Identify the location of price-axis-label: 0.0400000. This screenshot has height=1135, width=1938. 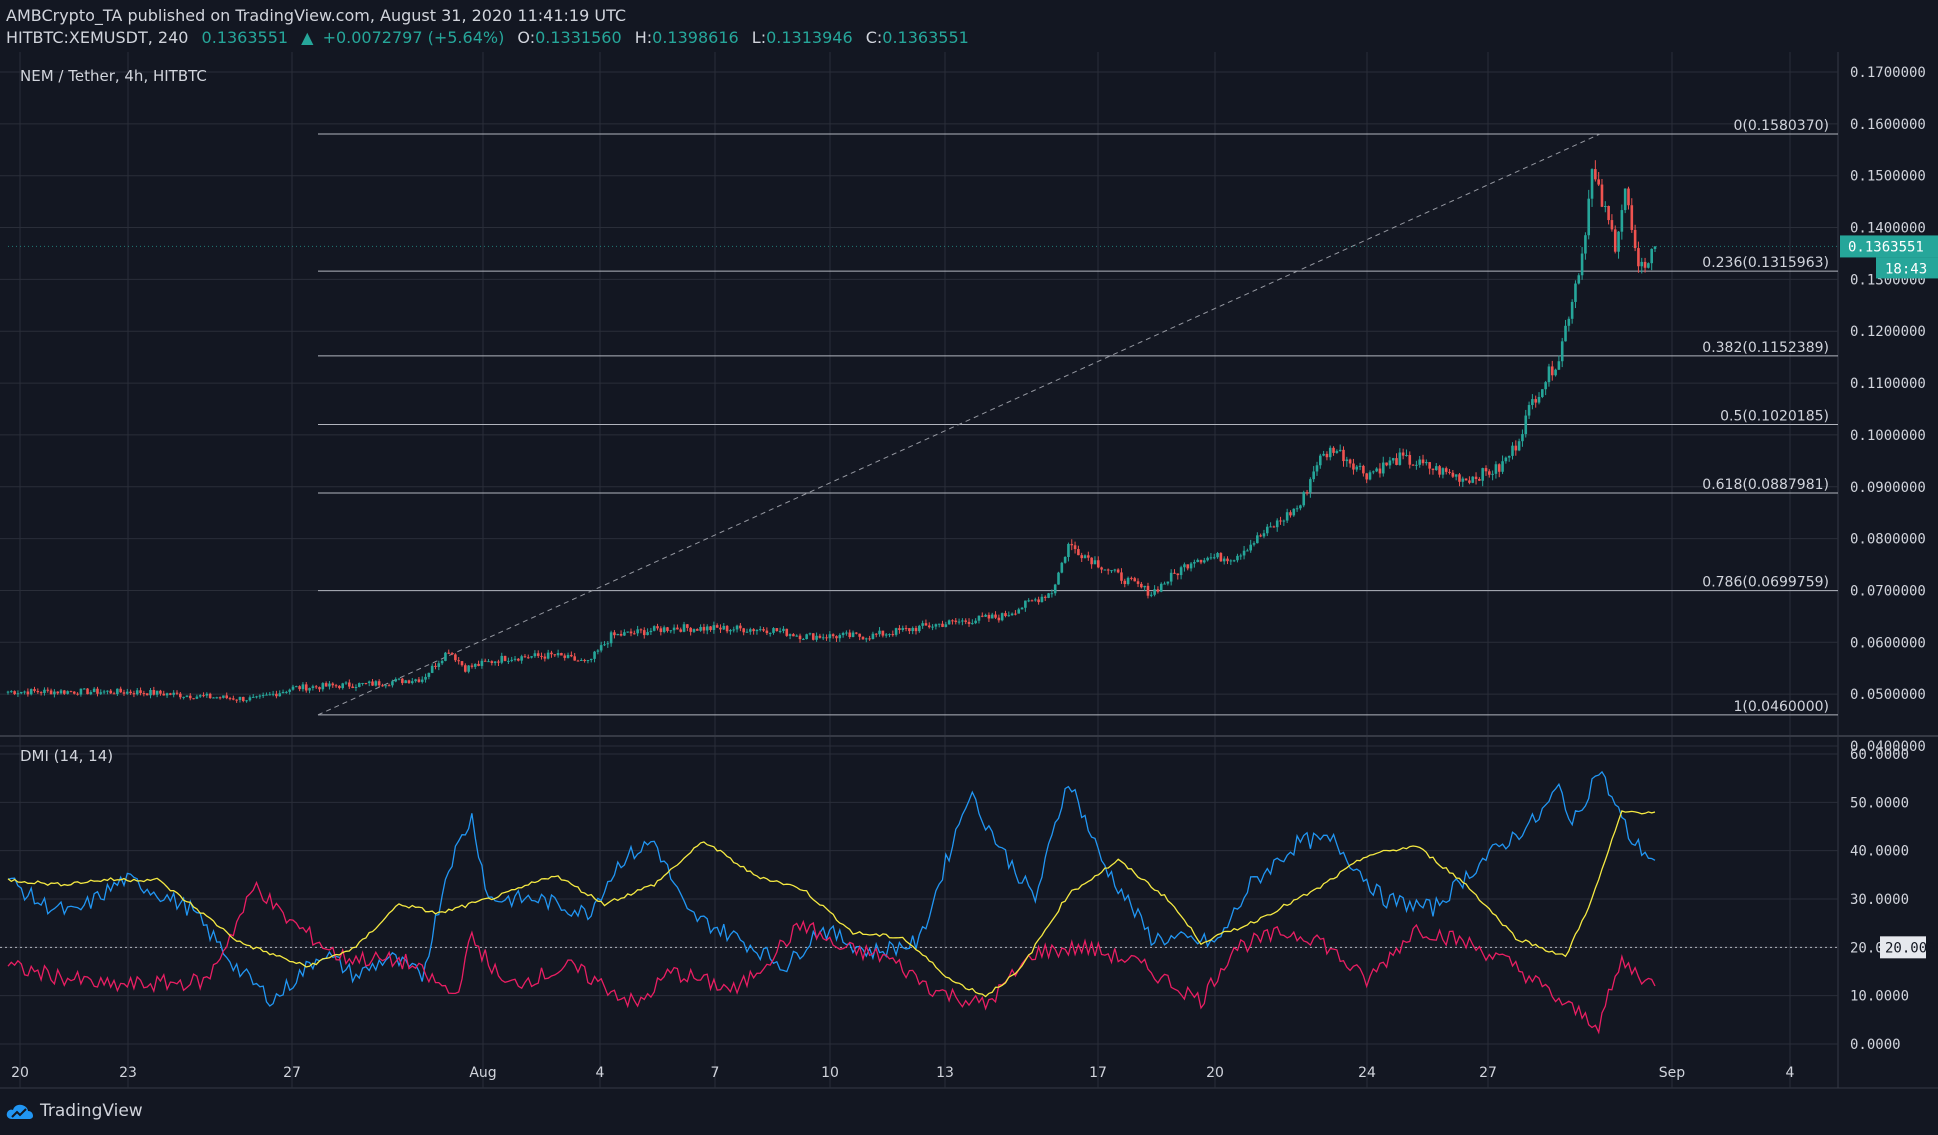
(1888, 747).